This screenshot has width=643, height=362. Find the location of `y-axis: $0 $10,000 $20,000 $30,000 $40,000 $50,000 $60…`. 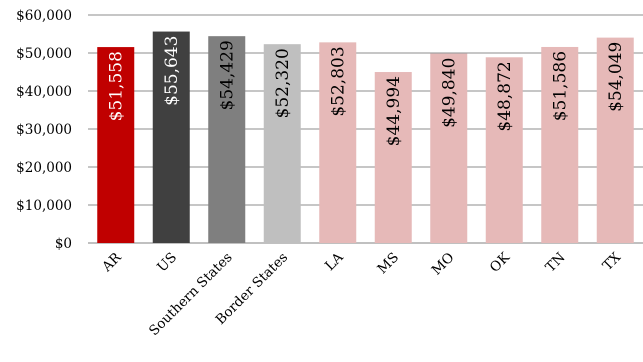

y-axis: $0 $10,000 $20,000 $30,000 $40,000 $50,000 $60… is located at coordinates (44, 130).